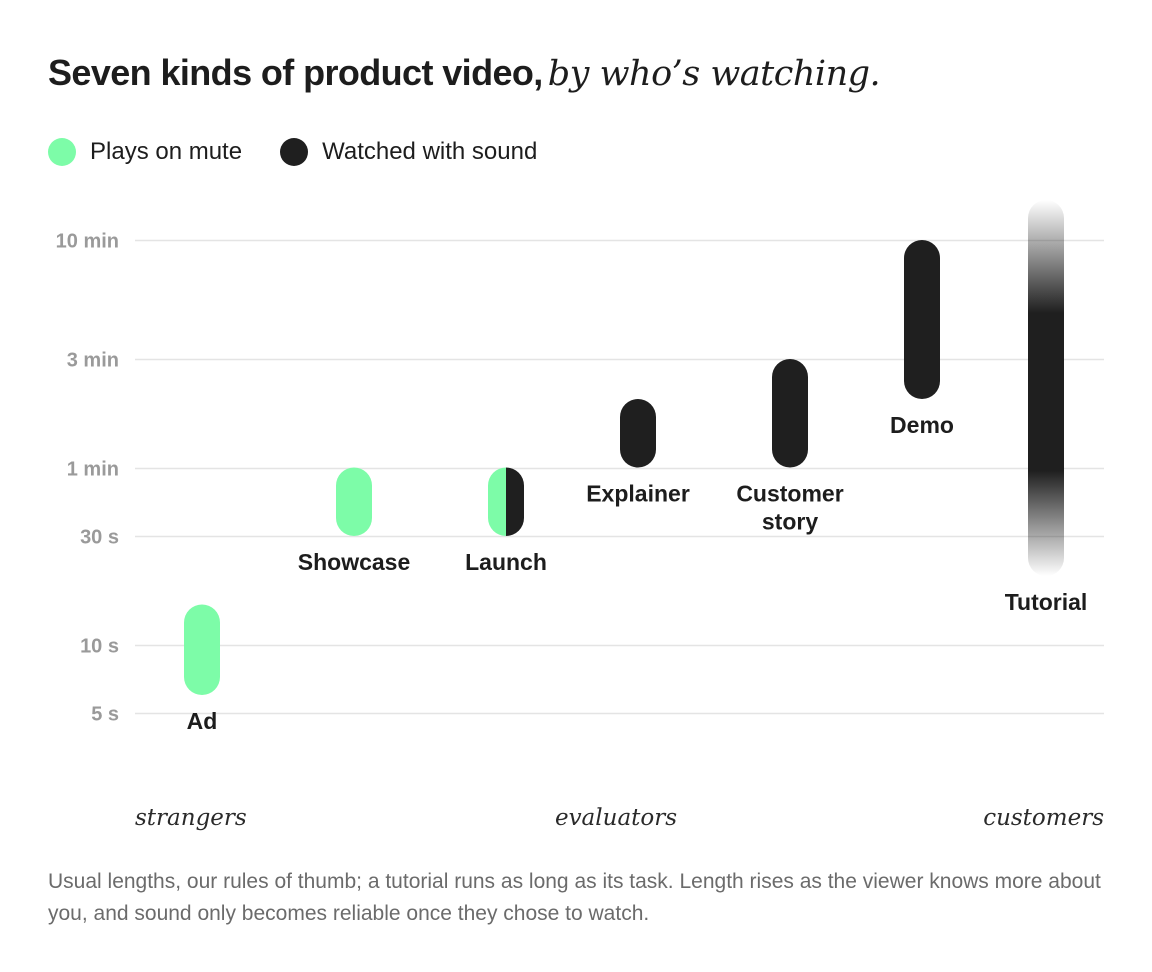  What do you see at coordinates (1046, 388) in the screenshot?
I see `bar-tutorial` at bounding box center [1046, 388].